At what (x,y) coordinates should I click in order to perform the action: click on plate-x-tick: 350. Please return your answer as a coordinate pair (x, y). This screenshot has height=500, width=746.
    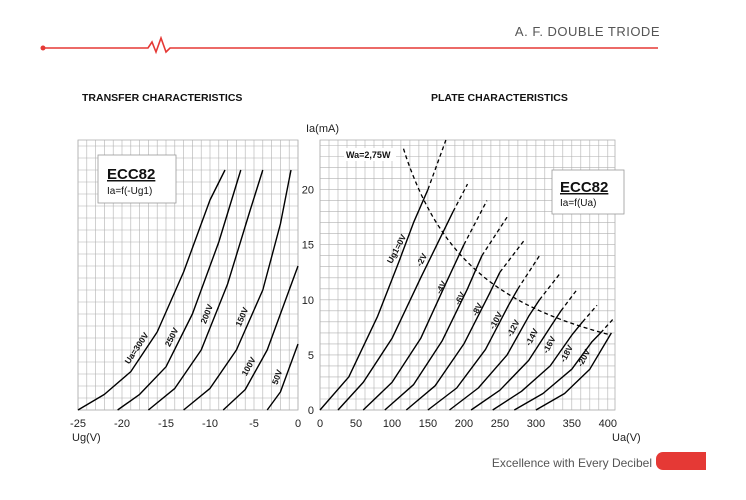
    Looking at the image, I should click on (572, 424).